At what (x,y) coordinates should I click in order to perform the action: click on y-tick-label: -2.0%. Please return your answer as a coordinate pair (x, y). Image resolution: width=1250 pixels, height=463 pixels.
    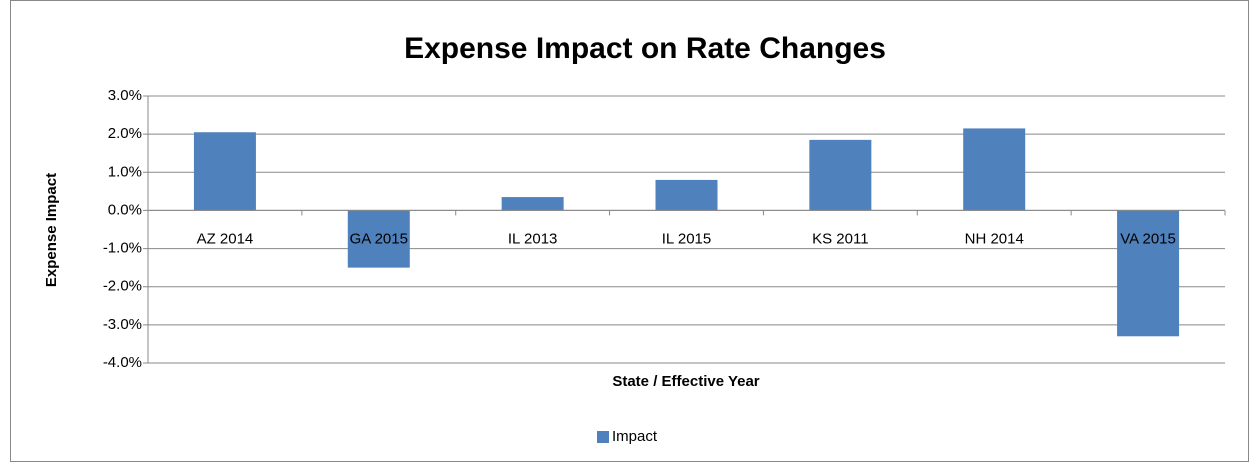
    Looking at the image, I should click on (122, 286).